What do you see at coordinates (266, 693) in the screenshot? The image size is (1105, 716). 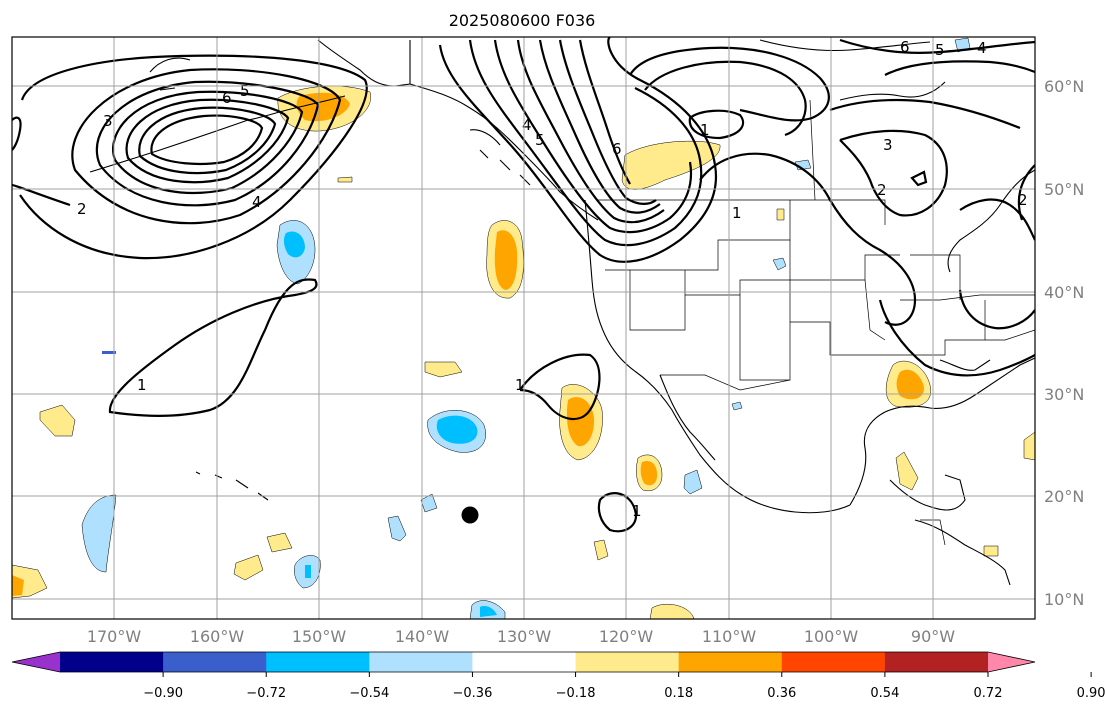 I see `colorbar-tick-label: −0.72` at bounding box center [266, 693].